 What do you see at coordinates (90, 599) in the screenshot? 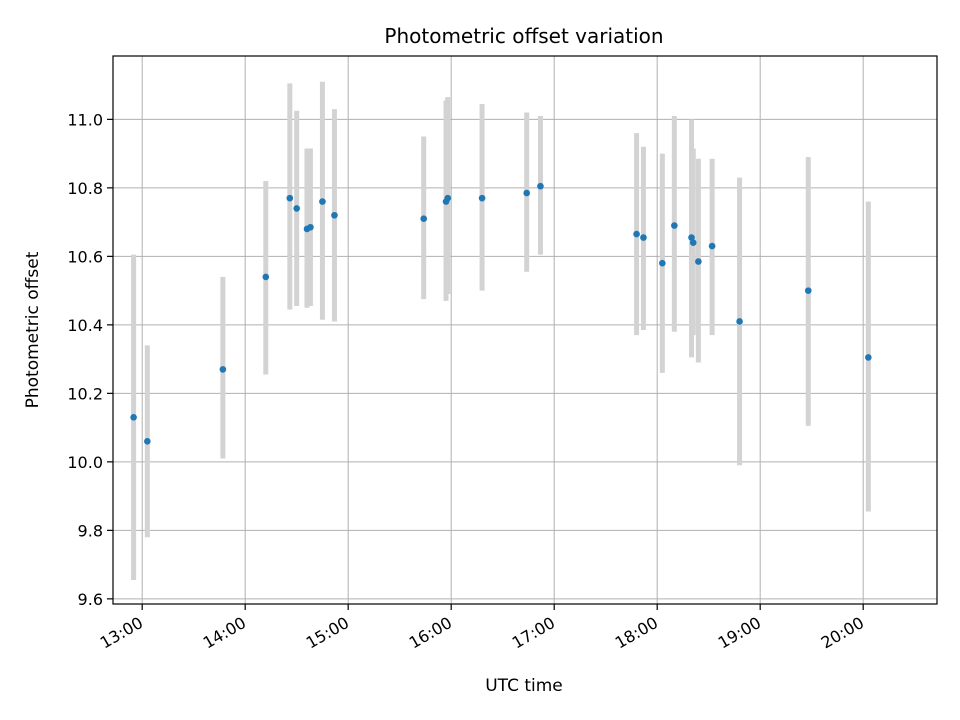
I see `y-tick-label: 9.6` at bounding box center [90, 599].